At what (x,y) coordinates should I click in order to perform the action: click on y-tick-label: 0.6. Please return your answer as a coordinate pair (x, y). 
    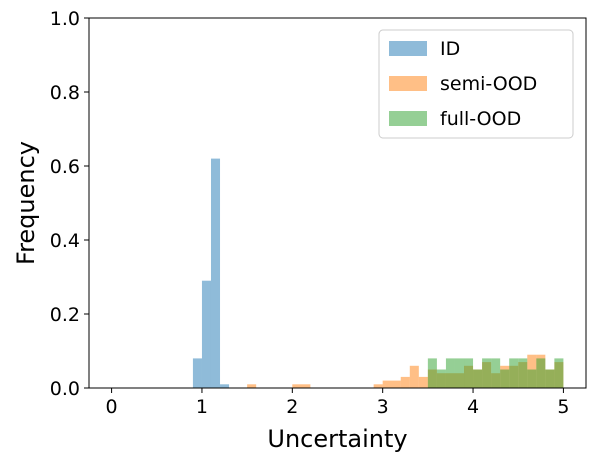
    Looking at the image, I should click on (65, 167).